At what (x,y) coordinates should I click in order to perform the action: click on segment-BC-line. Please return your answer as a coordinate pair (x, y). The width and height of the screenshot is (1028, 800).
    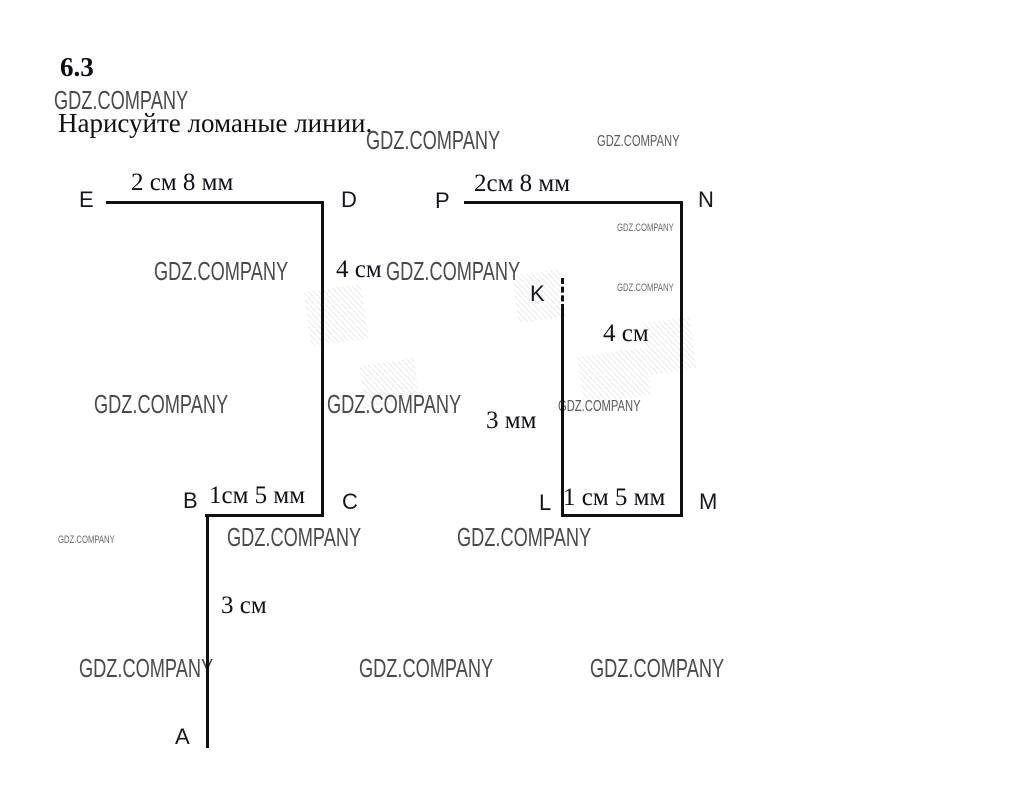
    Looking at the image, I should click on (264, 515).